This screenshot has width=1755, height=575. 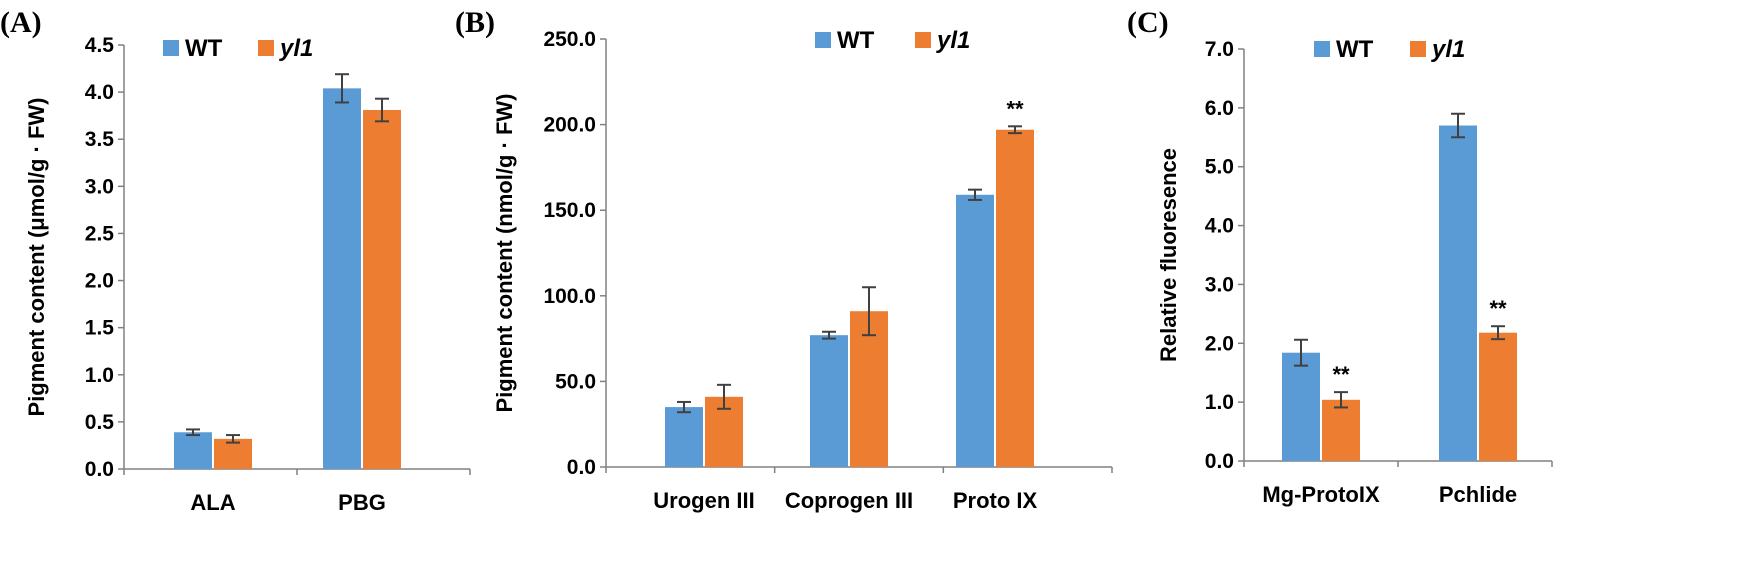 I want to click on bar-WT-urogen-iii, so click(x=684, y=437).